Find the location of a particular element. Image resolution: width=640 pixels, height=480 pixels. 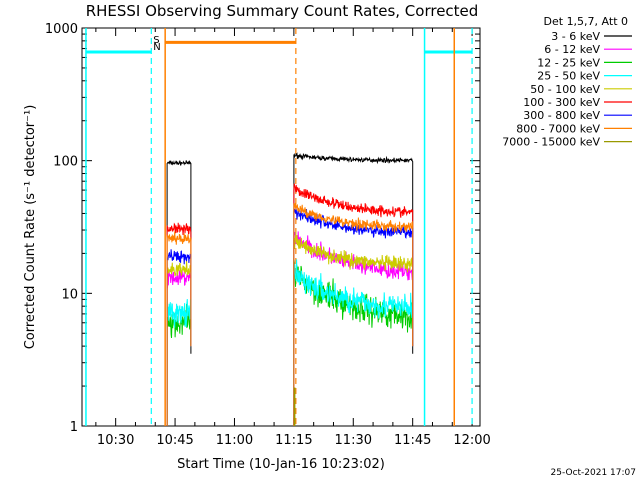

timestamp: 25-Oct-2021 17:07 is located at coordinates (593, 473).